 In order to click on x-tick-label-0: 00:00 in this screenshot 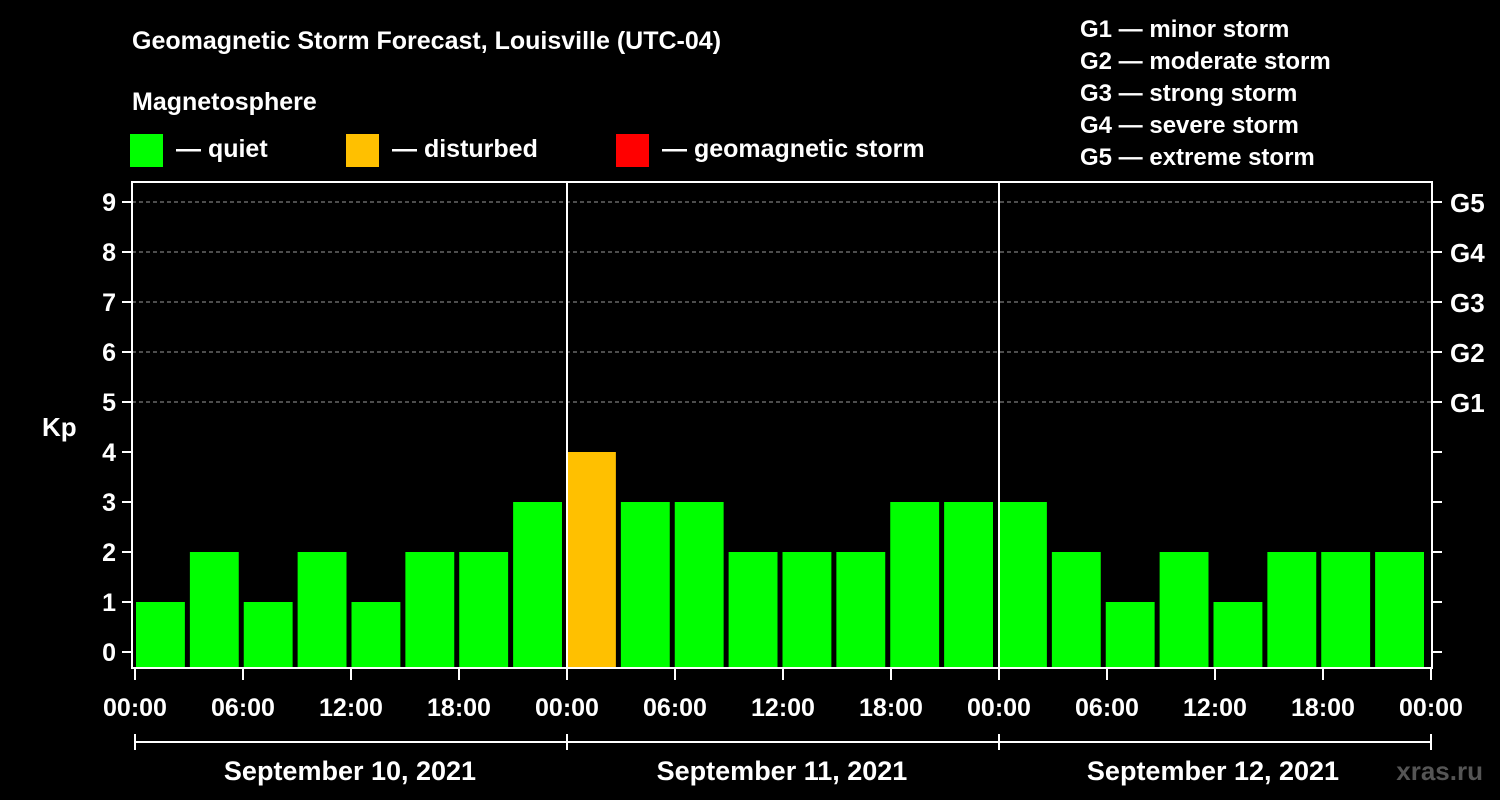, I will do `click(135, 708)`.